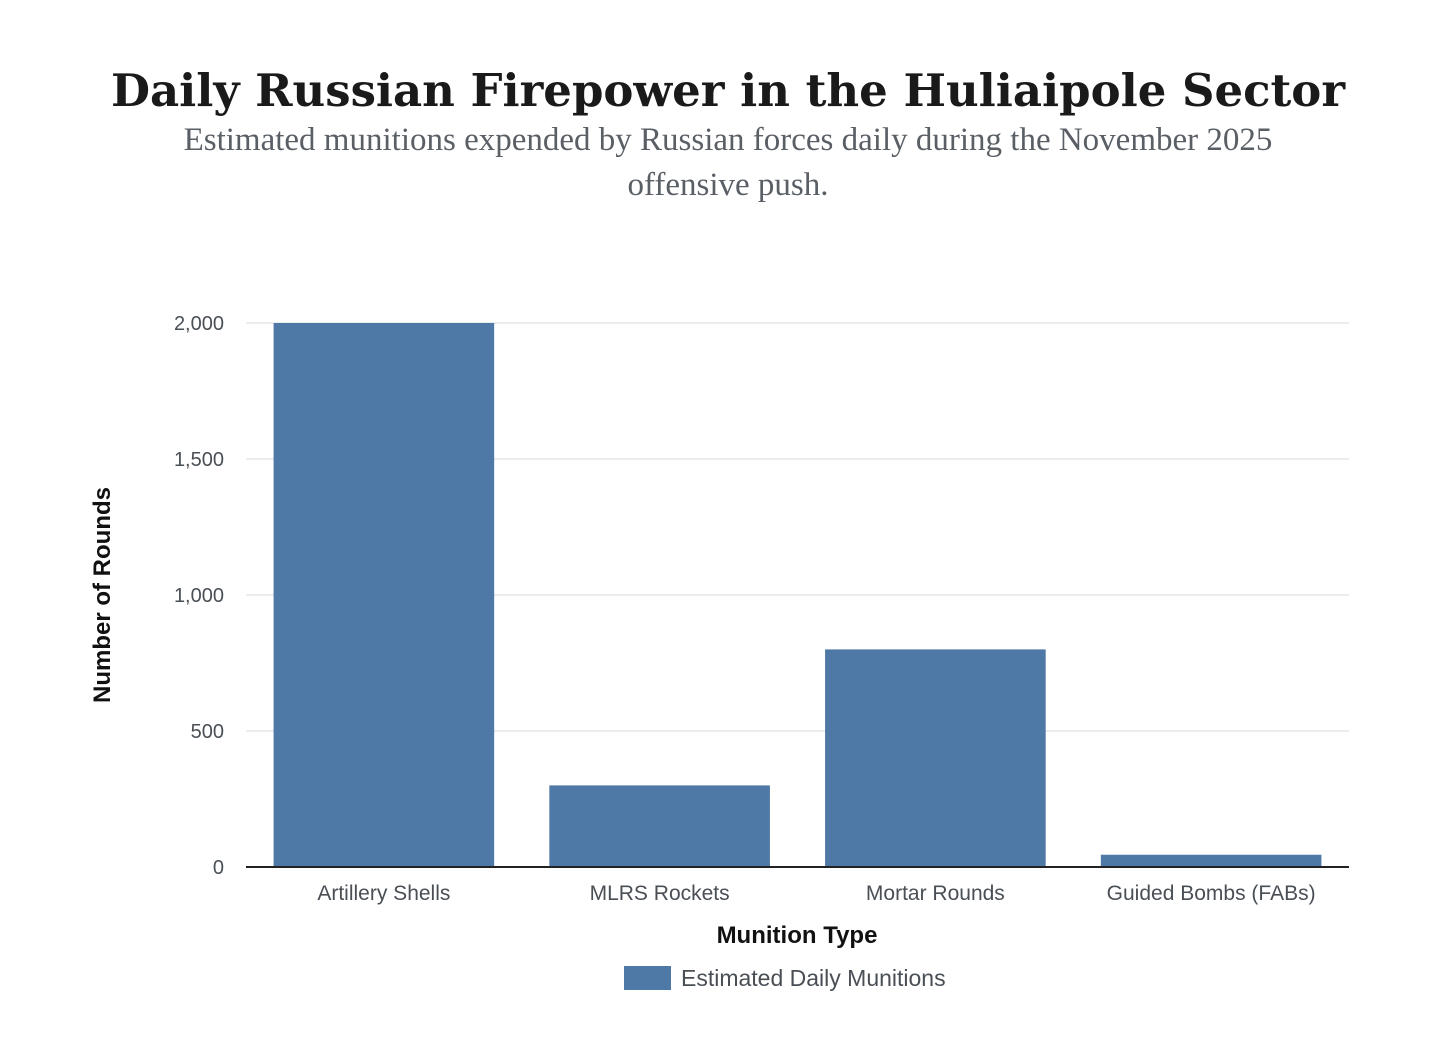  What do you see at coordinates (384, 595) in the screenshot?
I see `bar-artillery-shells` at bounding box center [384, 595].